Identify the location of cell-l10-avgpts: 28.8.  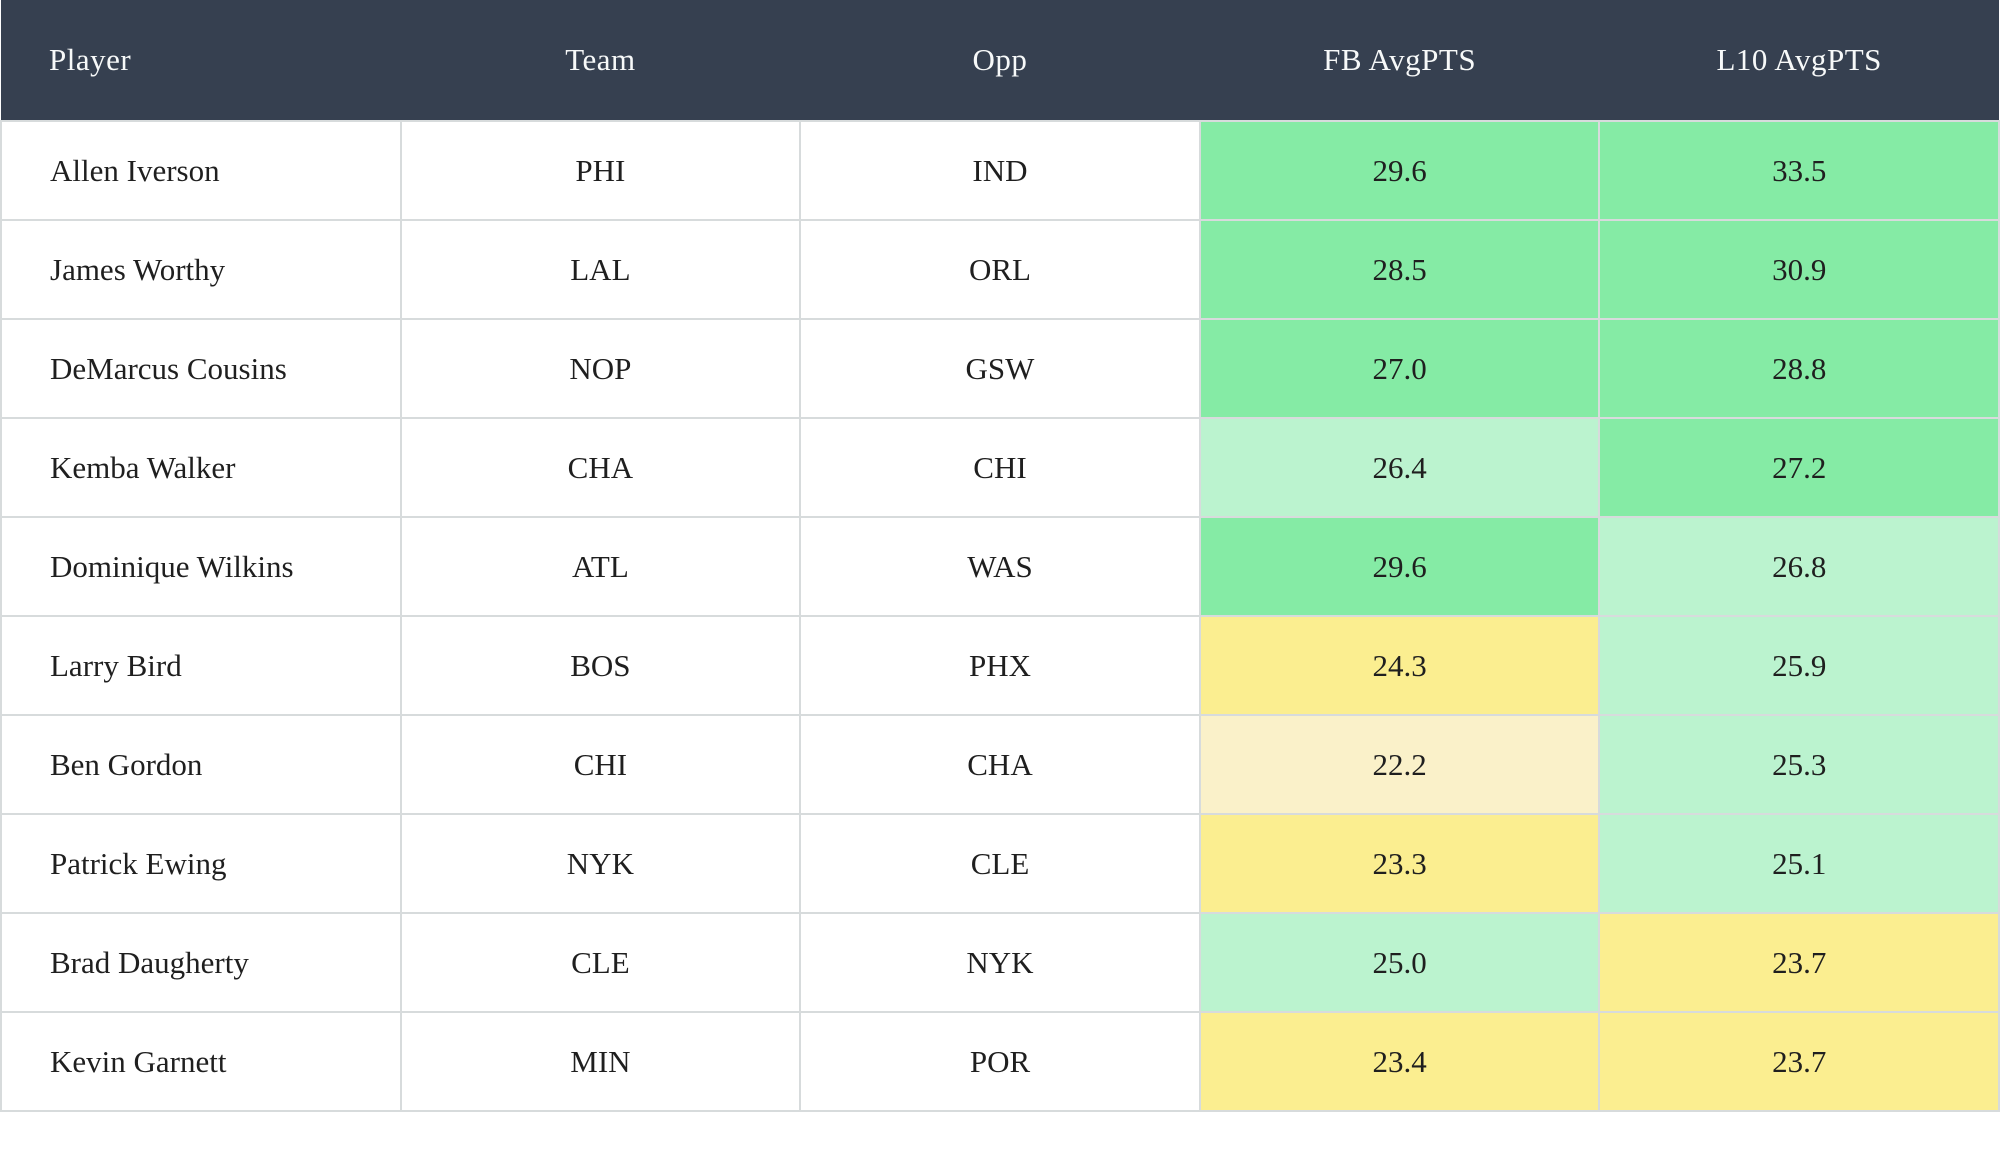
(1799, 368).